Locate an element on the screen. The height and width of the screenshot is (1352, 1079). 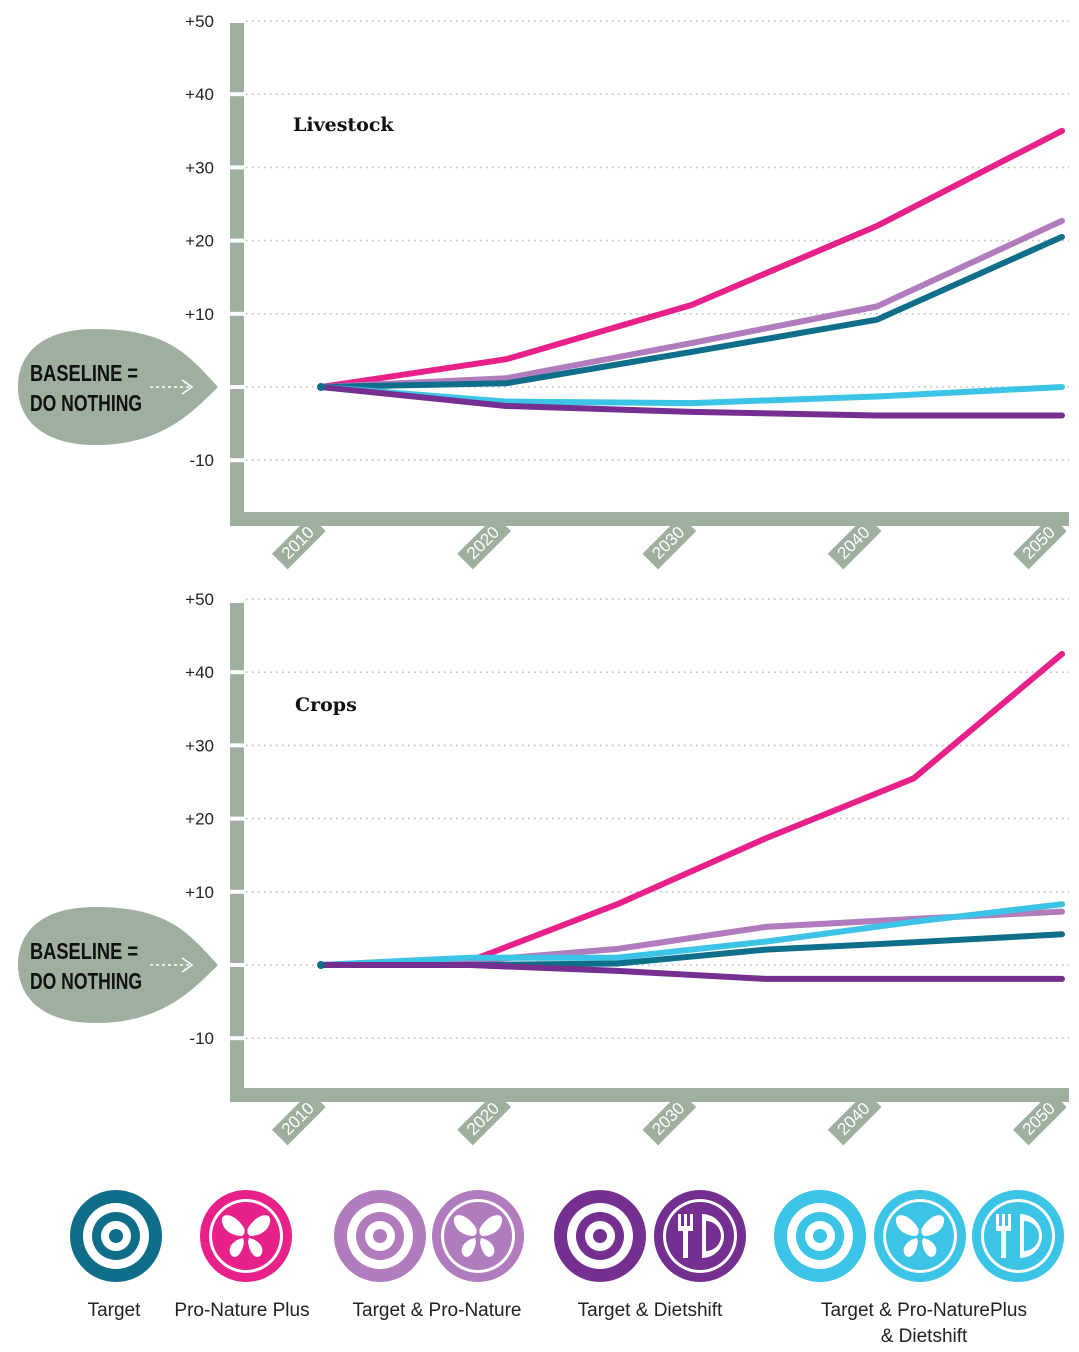
legend-label: Target & Pro-Nature is located at coordinates (437, 1310).